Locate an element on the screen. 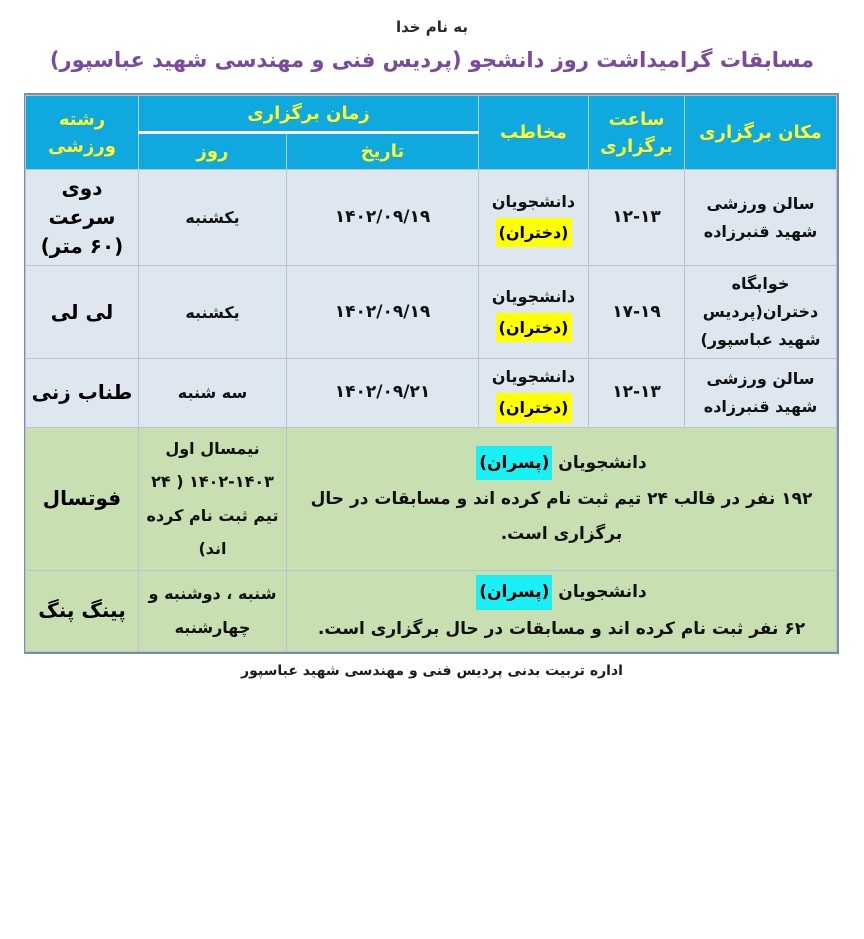 This screenshot has width=864, height=939. header-audience: مخاطب is located at coordinates (533, 133).